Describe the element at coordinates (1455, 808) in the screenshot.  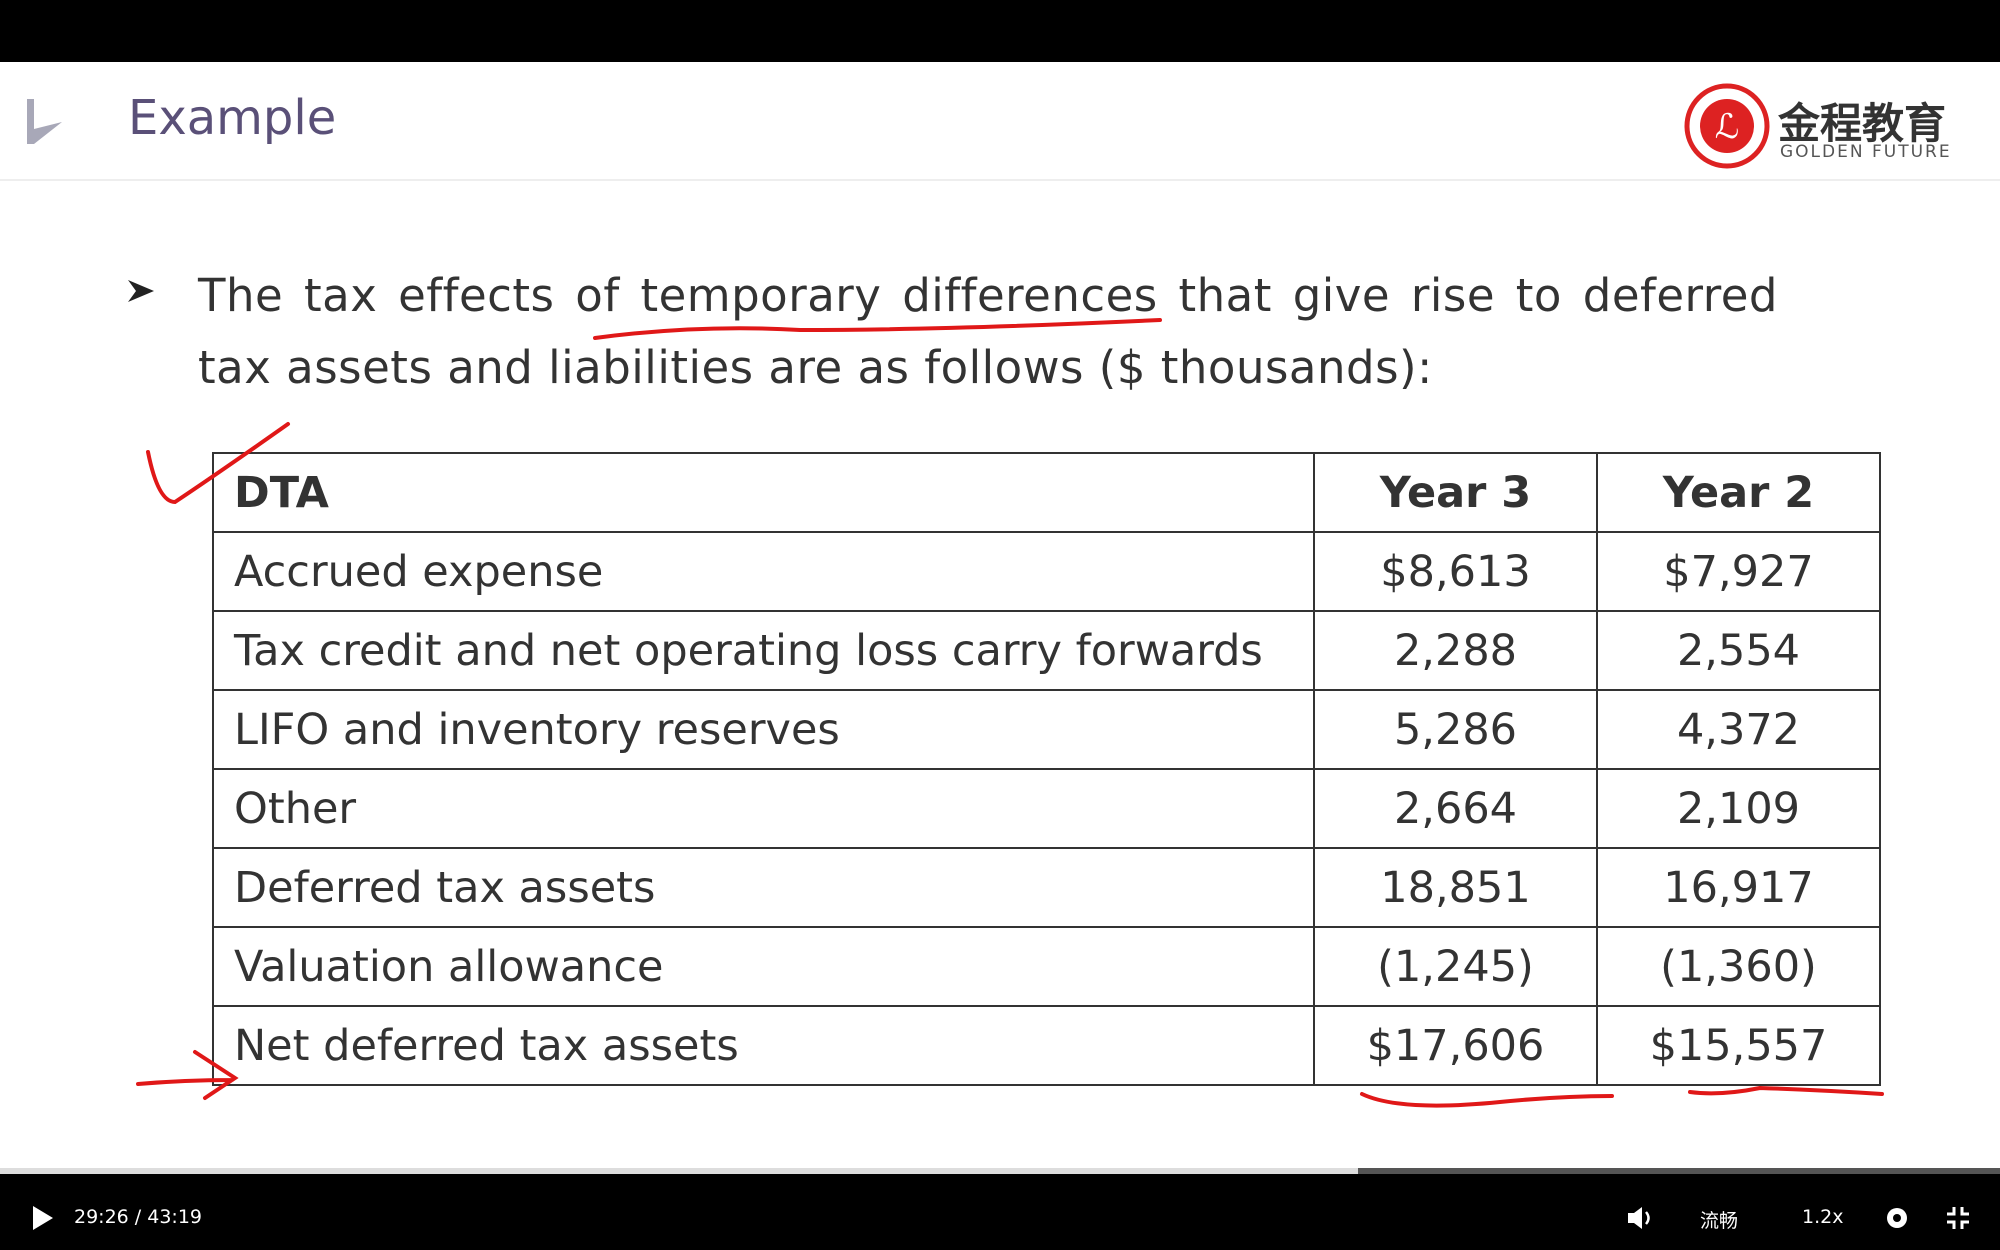
I see `cell-value: 2,664` at that location.